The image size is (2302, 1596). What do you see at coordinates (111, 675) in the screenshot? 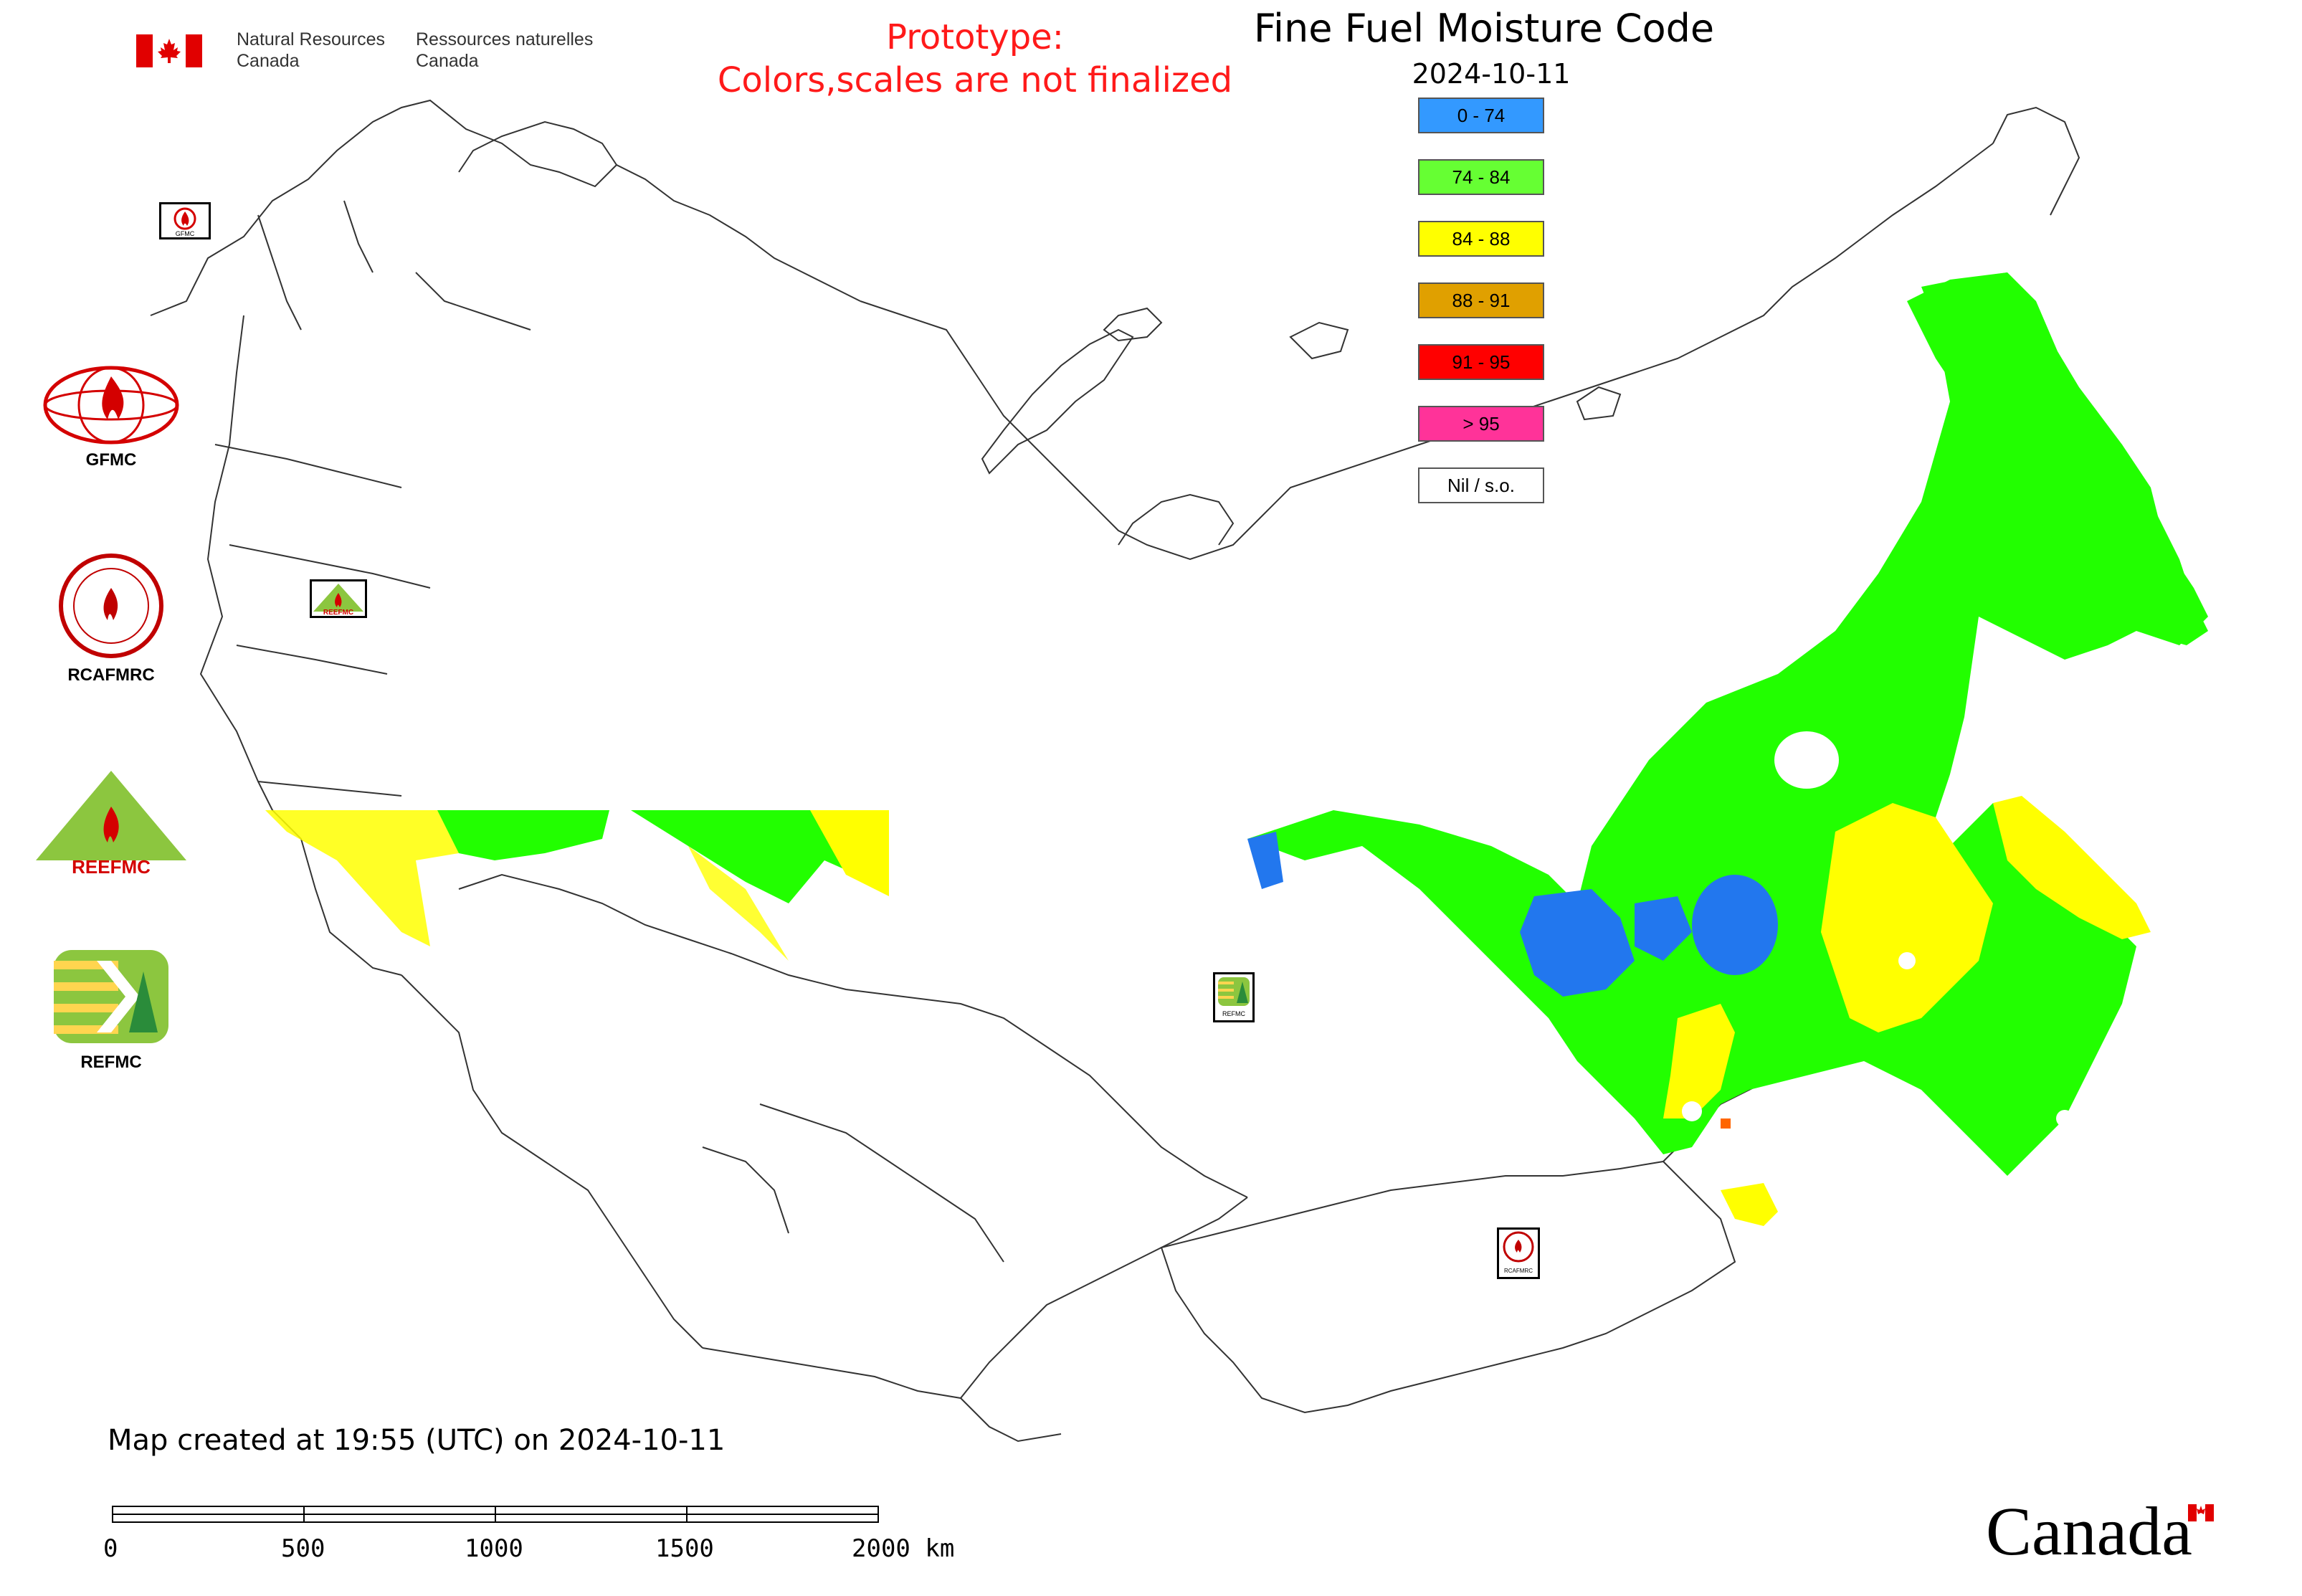
I see `side-logo-rcafmrc-label: RCAFMRC` at bounding box center [111, 675].